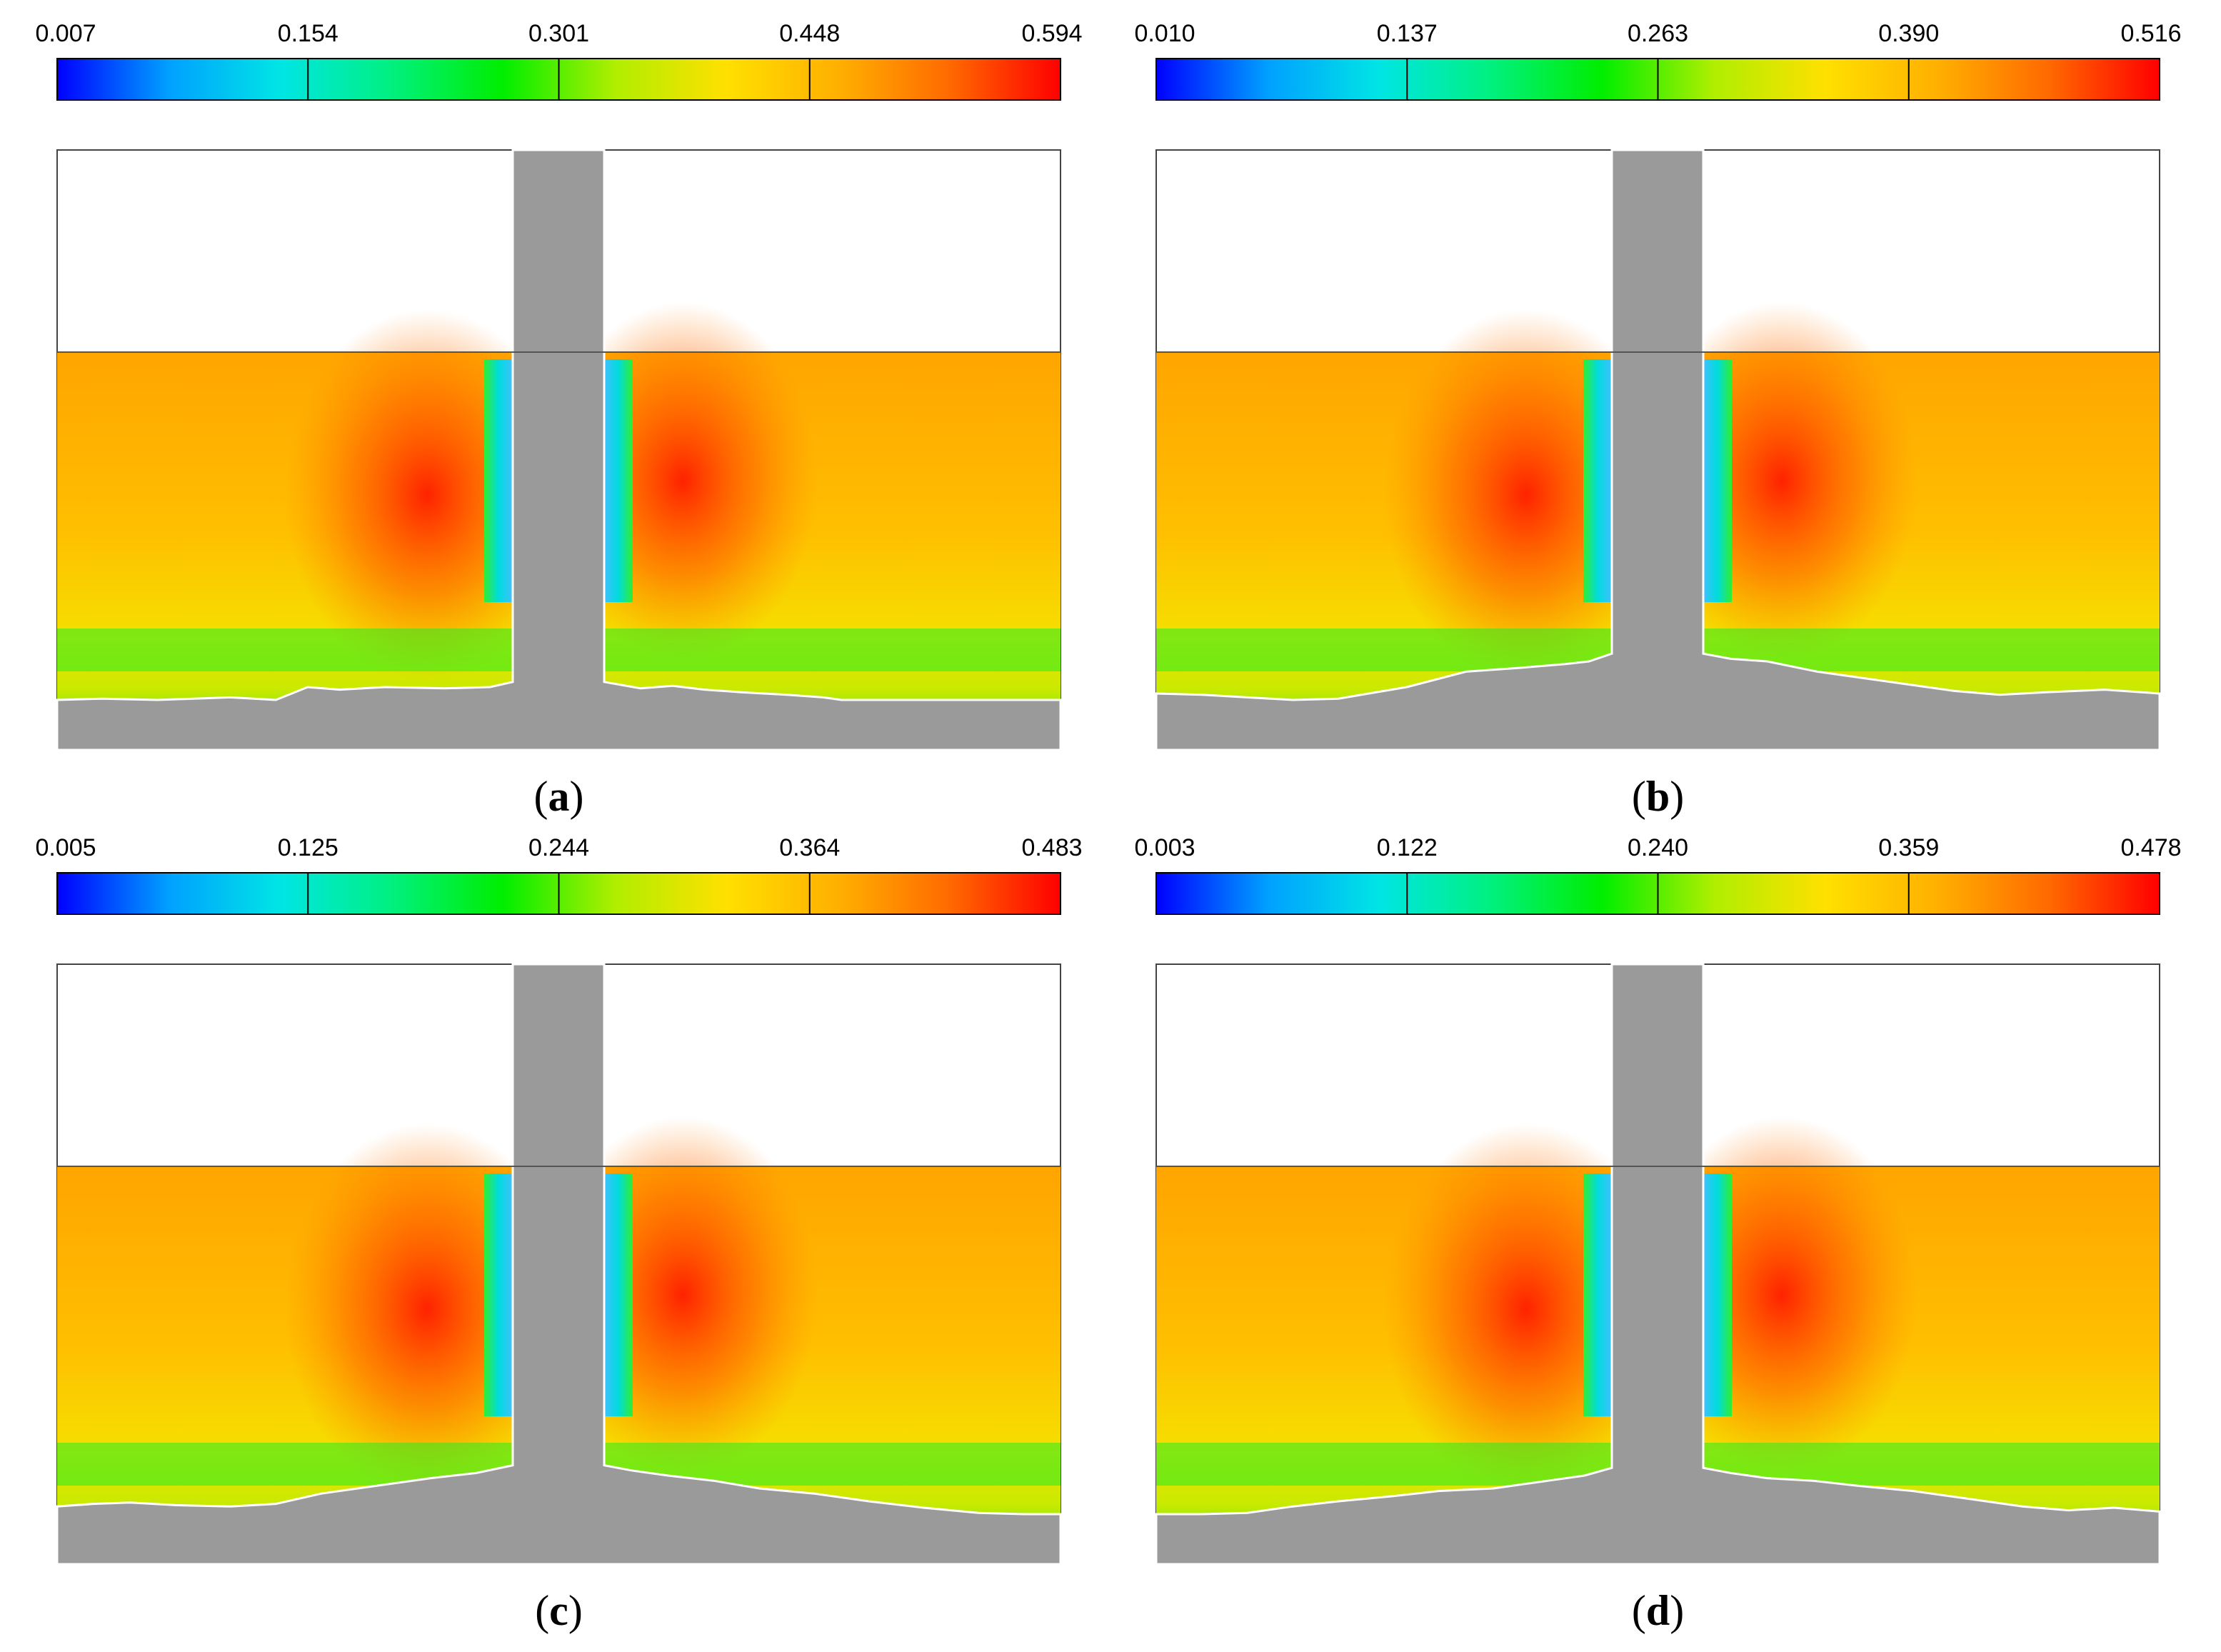 The height and width of the screenshot is (1652, 2221). I want to click on panel-label: (a), so click(559, 797).